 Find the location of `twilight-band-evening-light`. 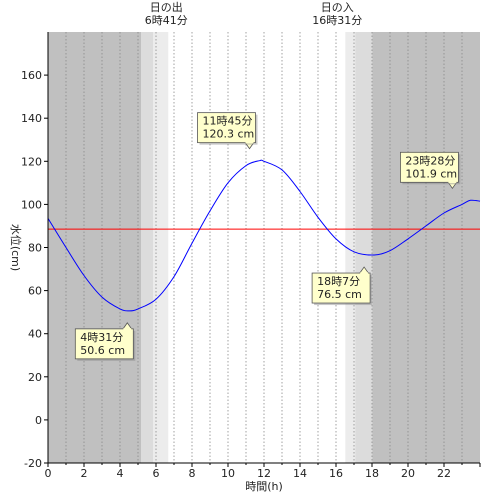

twilight-band-evening-light is located at coordinates (350, 247).